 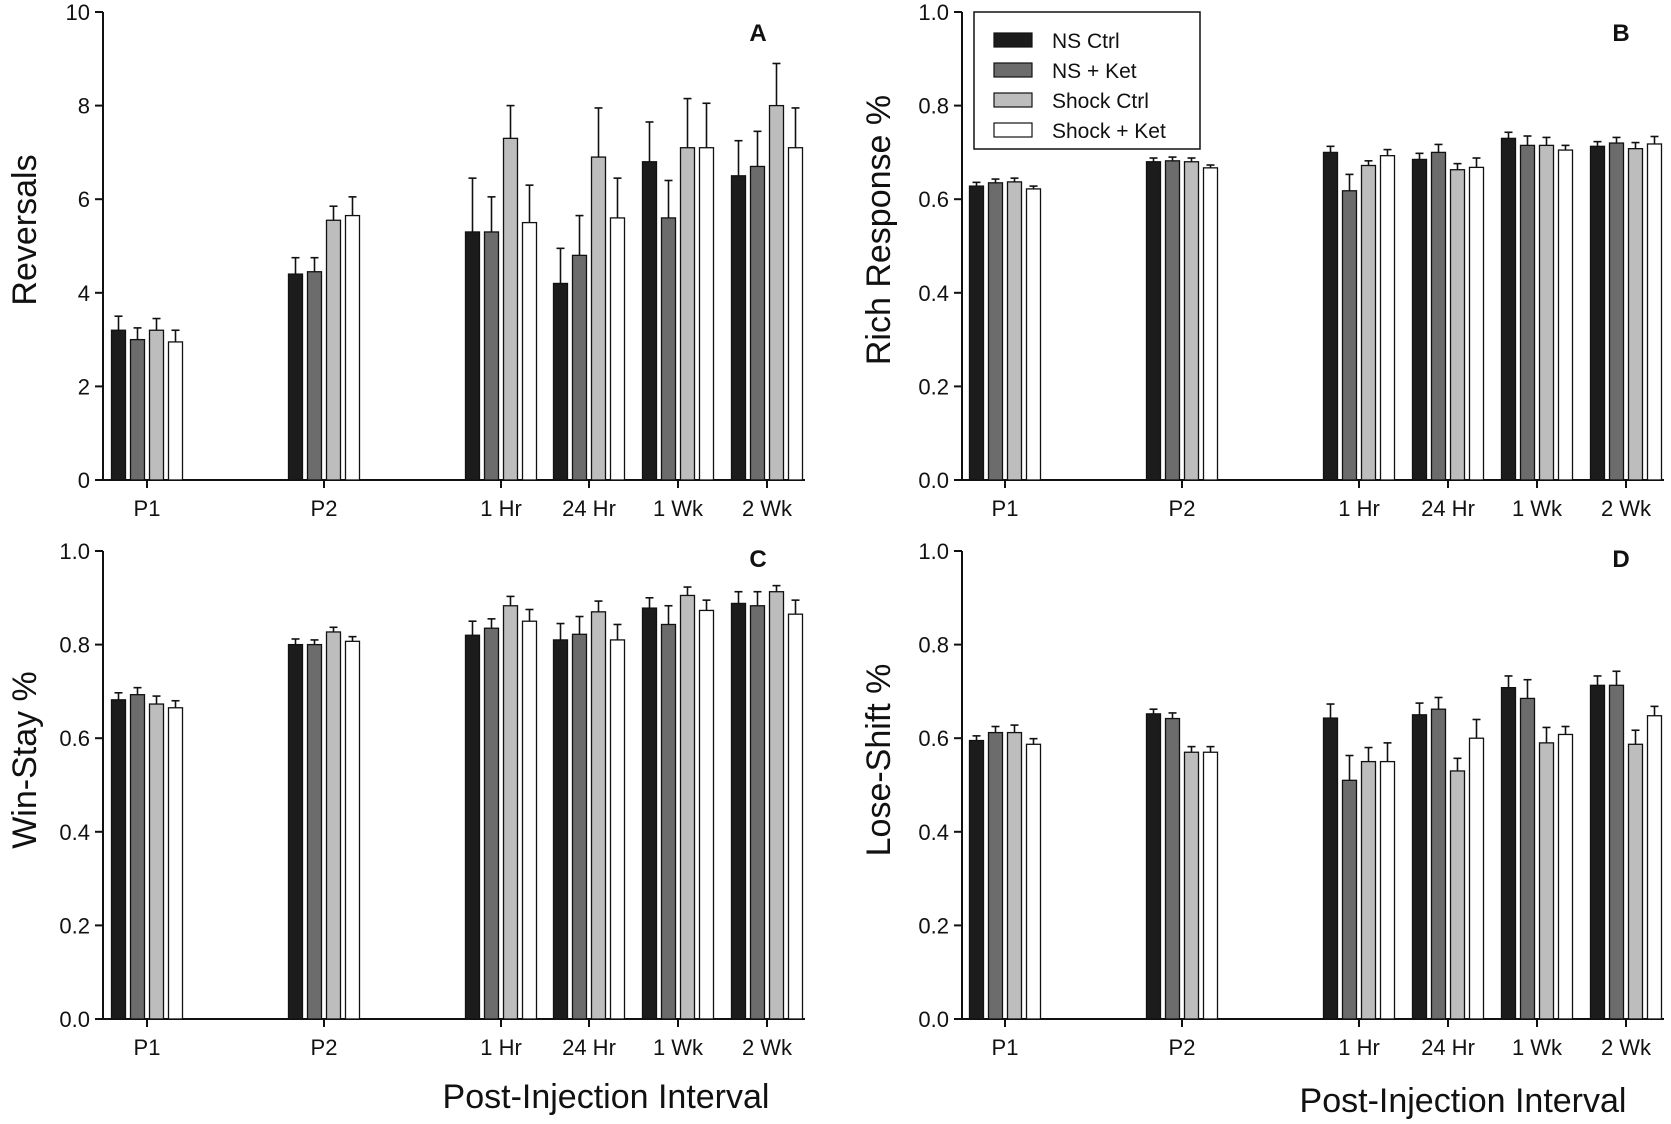 I want to click on panel-c-y-tick-label: 0.8, so click(x=74, y=645).